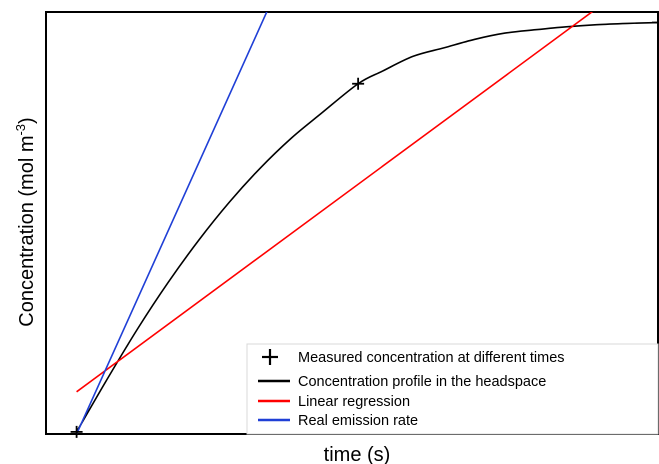 This screenshot has height=464, width=659. I want to click on legend-label-emission: Real emission rate, so click(358, 421).